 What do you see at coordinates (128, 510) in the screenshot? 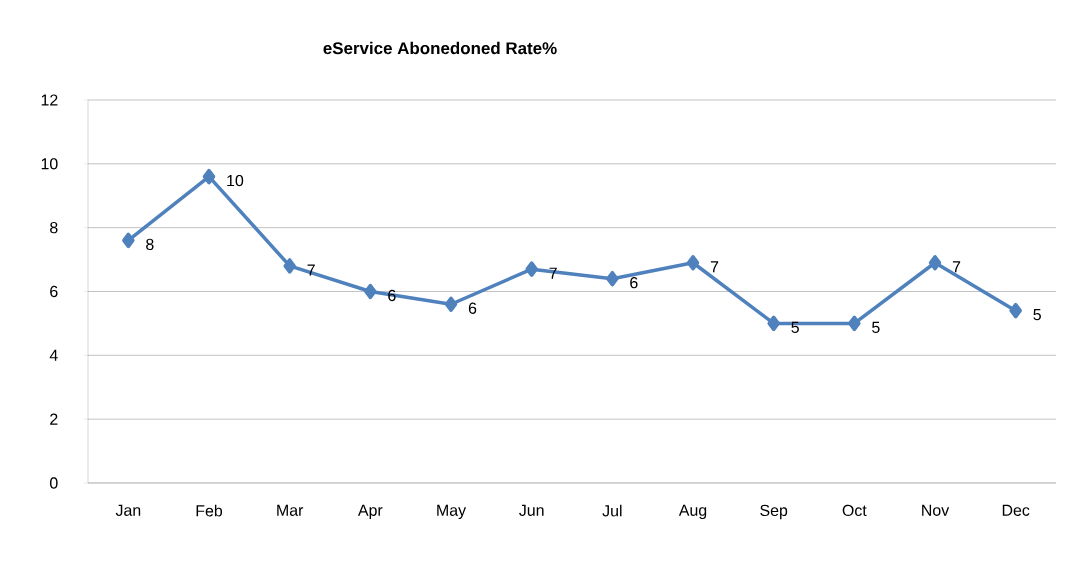
I see `x-tick-label: Jan` at bounding box center [128, 510].